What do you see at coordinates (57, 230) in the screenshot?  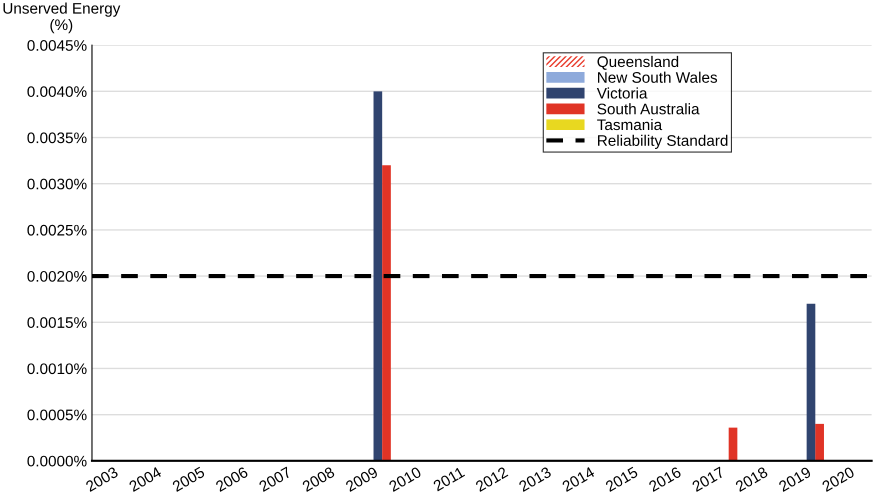 I see `y-tick-label: 0.0025%` at bounding box center [57, 230].